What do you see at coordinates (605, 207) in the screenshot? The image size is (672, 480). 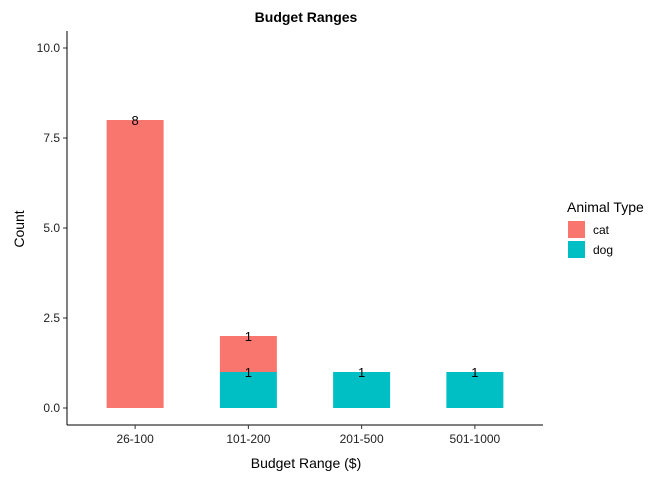 I see `legend-title: Animal Type` at bounding box center [605, 207].